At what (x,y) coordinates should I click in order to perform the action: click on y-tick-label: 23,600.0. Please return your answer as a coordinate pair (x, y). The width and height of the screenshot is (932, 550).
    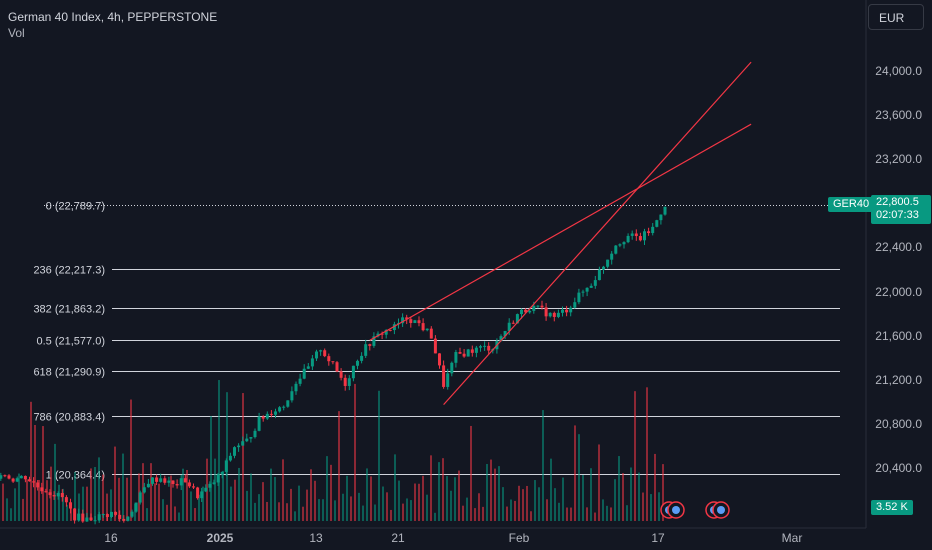
    Looking at the image, I should click on (898, 115).